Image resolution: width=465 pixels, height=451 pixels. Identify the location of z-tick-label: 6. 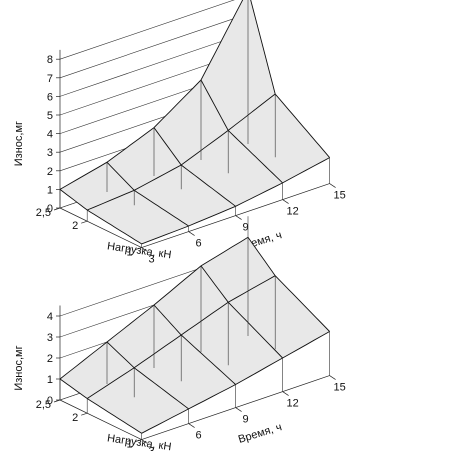
(50, 97).